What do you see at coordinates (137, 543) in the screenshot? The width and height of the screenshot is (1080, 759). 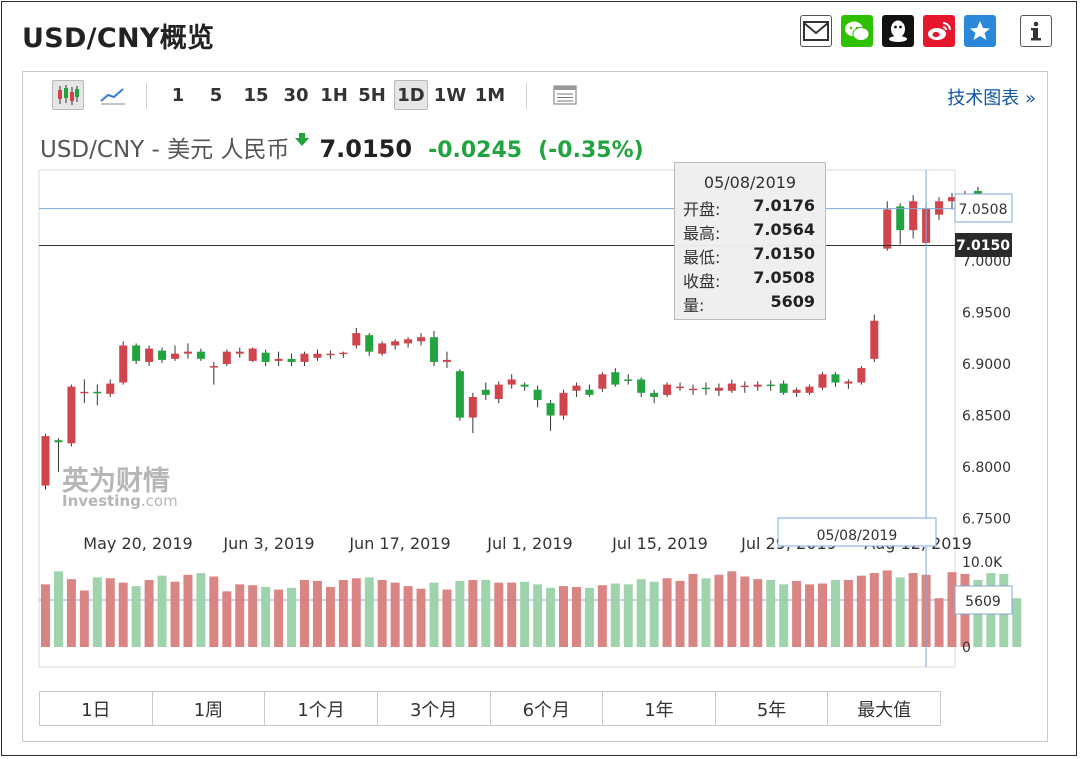 I see `x-tick-label: May 20, 2019` at bounding box center [137, 543].